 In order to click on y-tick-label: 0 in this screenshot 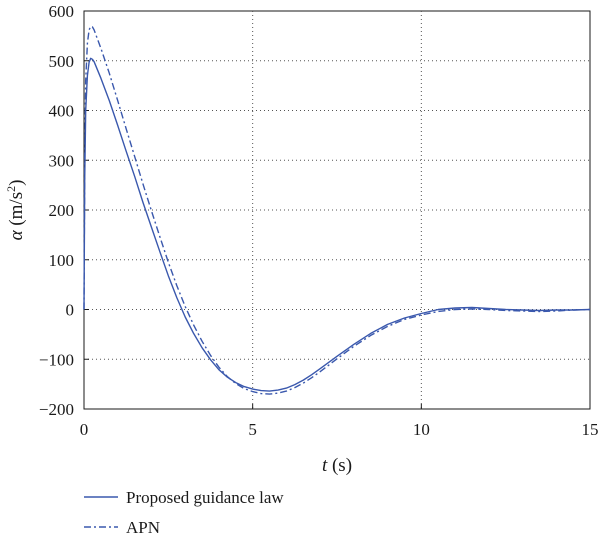, I will do `click(70, 310)`.